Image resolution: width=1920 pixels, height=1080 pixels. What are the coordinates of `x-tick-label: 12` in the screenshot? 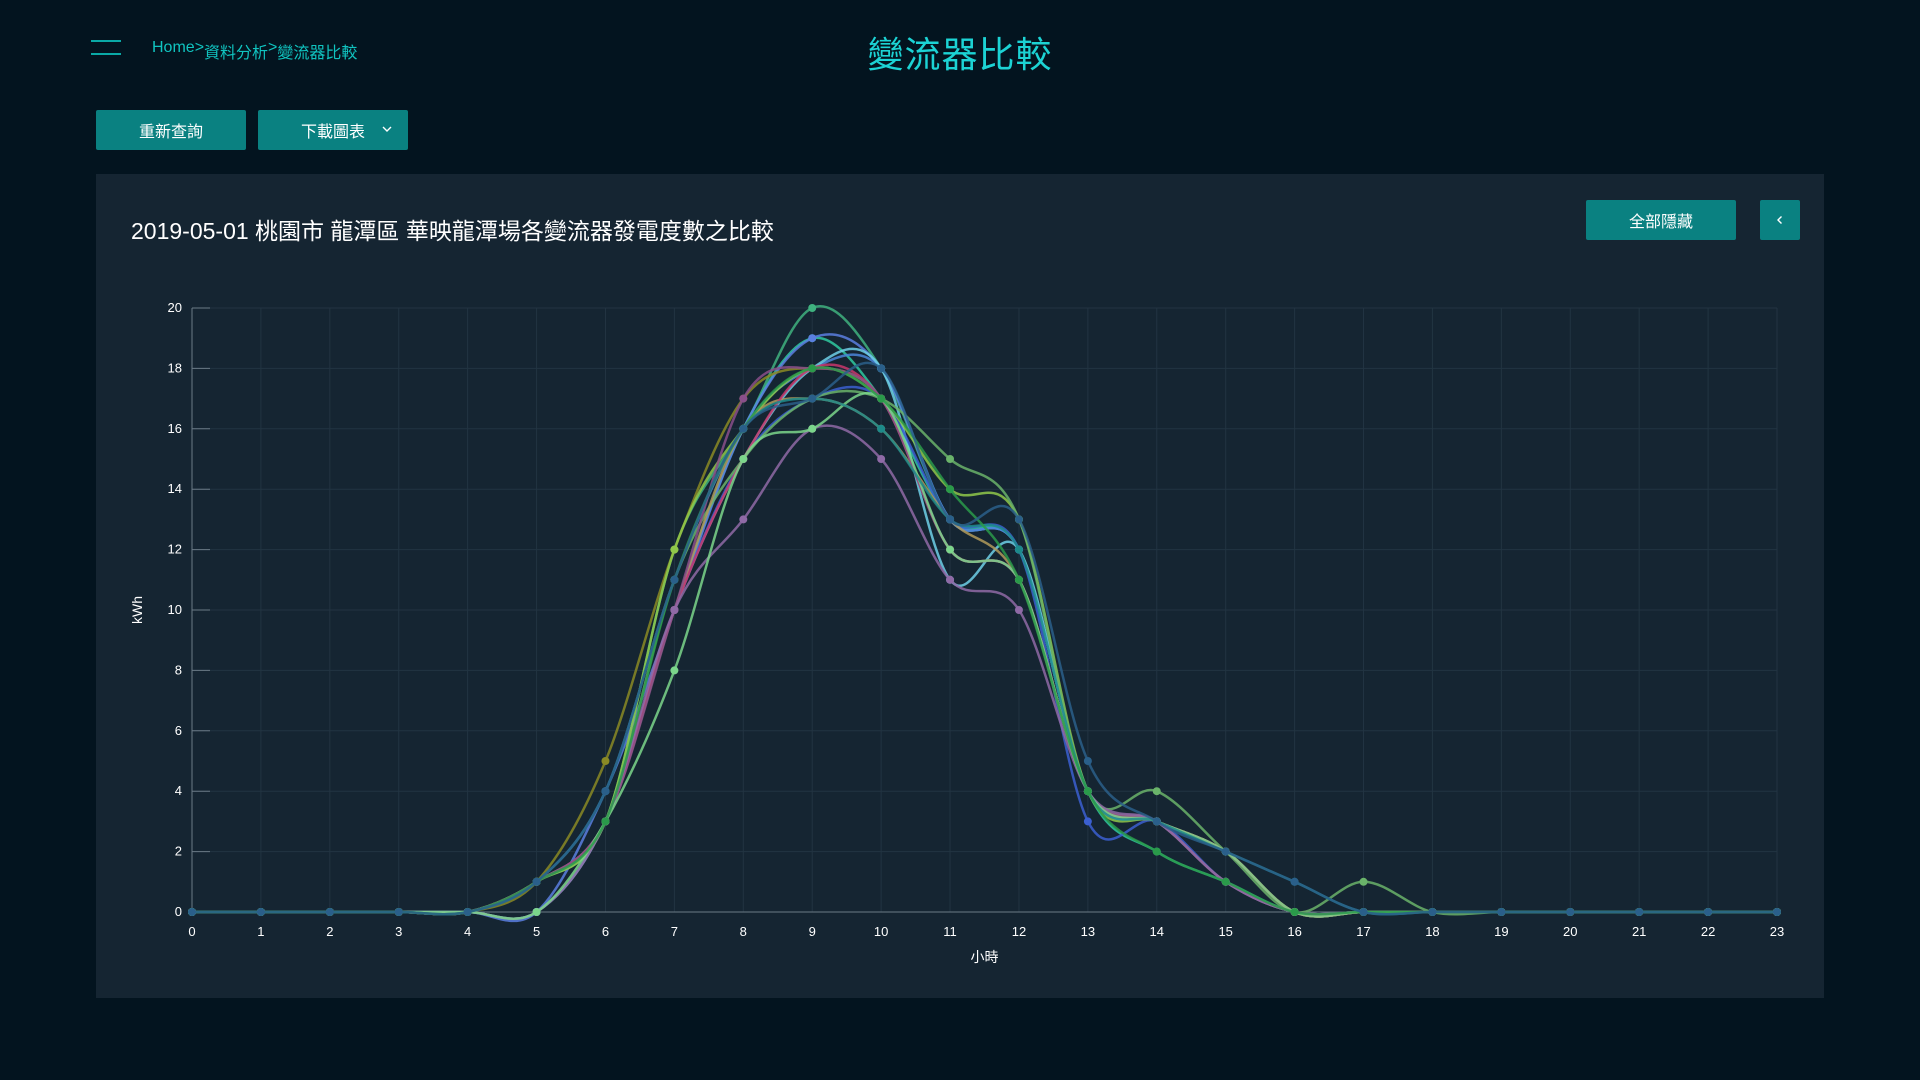 It's located at (1019, 931).